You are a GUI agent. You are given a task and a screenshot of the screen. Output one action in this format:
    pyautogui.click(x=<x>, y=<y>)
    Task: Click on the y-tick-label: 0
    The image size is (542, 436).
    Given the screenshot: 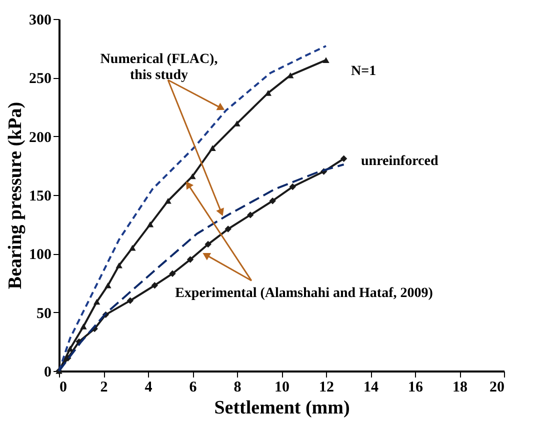 What is the action you would take?
    pyautogui.click(x=48, y=372)
    